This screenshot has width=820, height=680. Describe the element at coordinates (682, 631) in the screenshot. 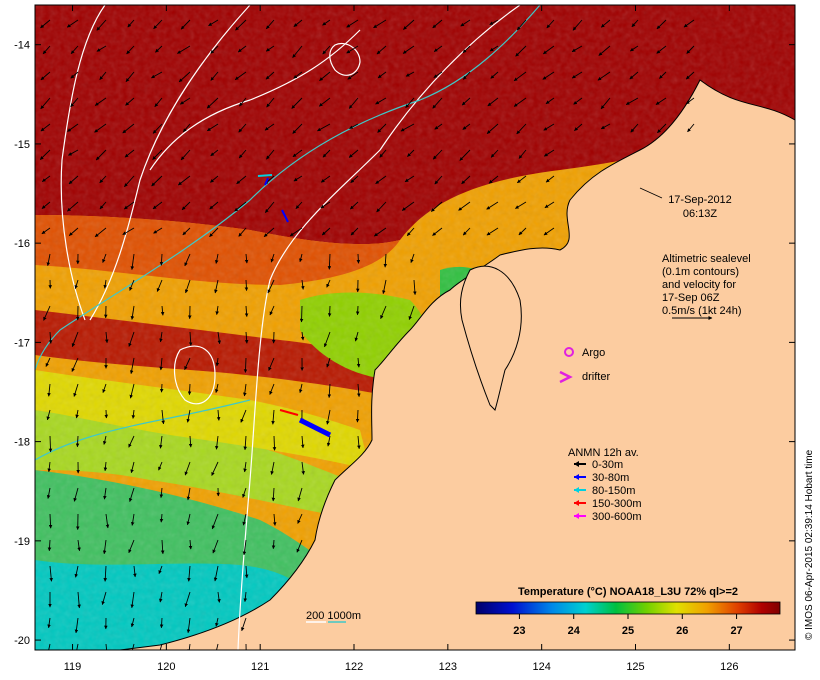

I see `colorbar-tick-label: 26` at that location.